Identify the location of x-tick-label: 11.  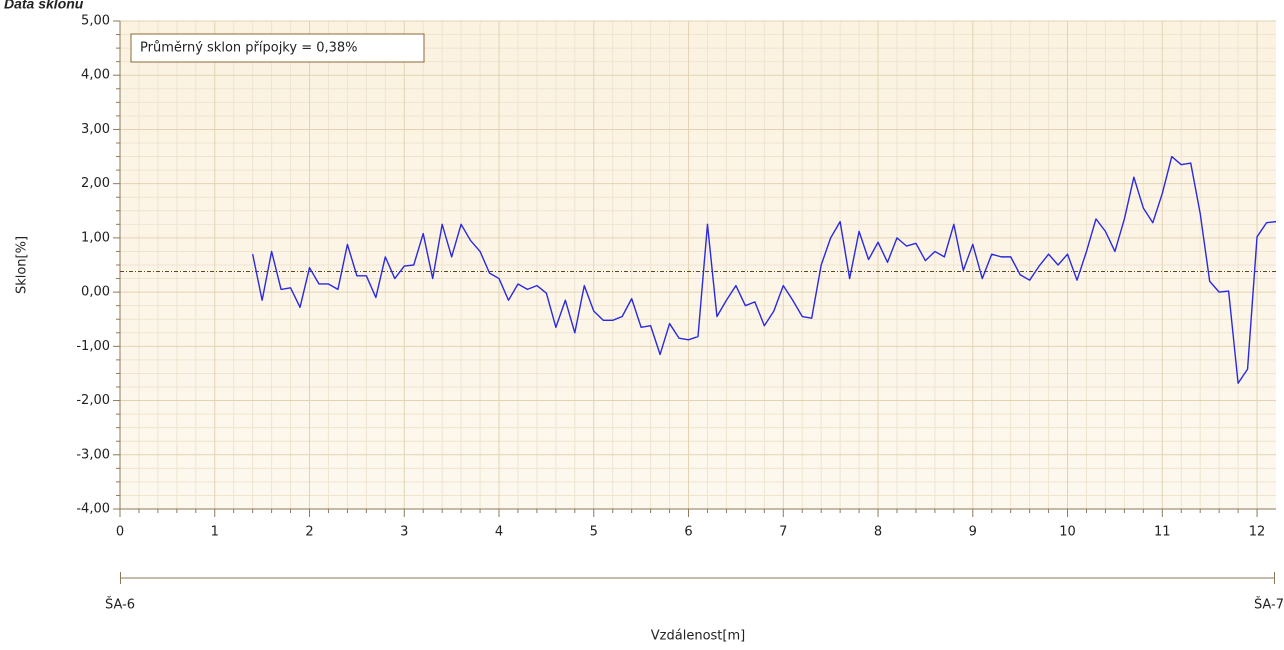
(1162, 532).